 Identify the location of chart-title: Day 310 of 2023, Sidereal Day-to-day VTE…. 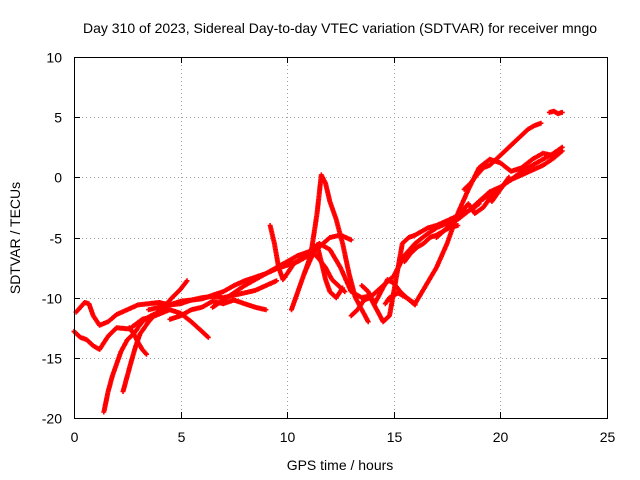
(340, 28).